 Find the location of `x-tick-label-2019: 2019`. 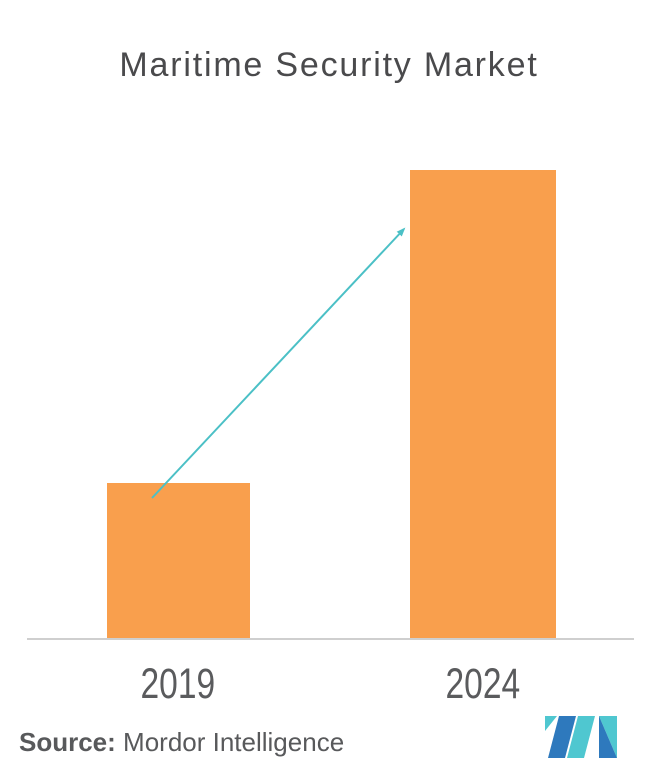

x-tick-label-2019: 2019 is located at coordinates (178, 684).